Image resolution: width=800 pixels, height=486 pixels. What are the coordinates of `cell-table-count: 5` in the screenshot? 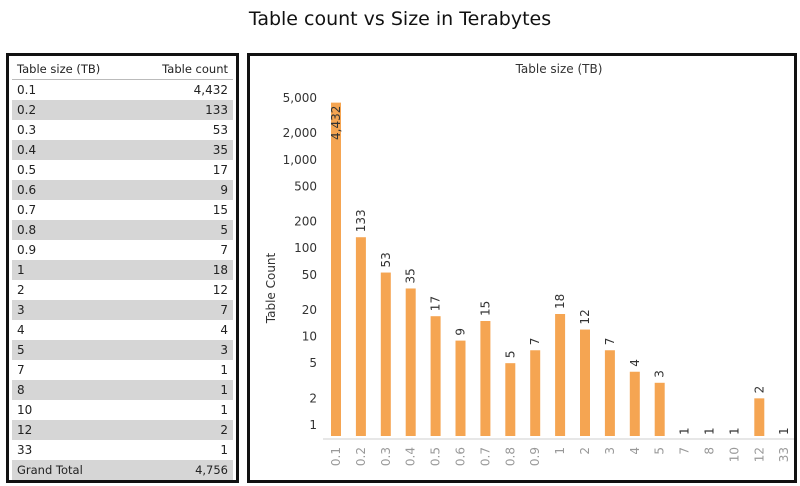 It's located at (177, 230).